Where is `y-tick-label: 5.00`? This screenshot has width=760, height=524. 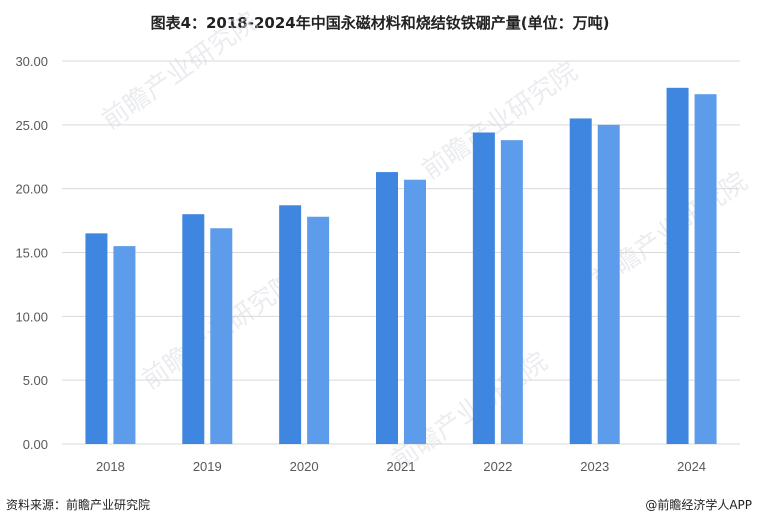 y-tick-label: 5.00 is located at coordinates (35, 380).